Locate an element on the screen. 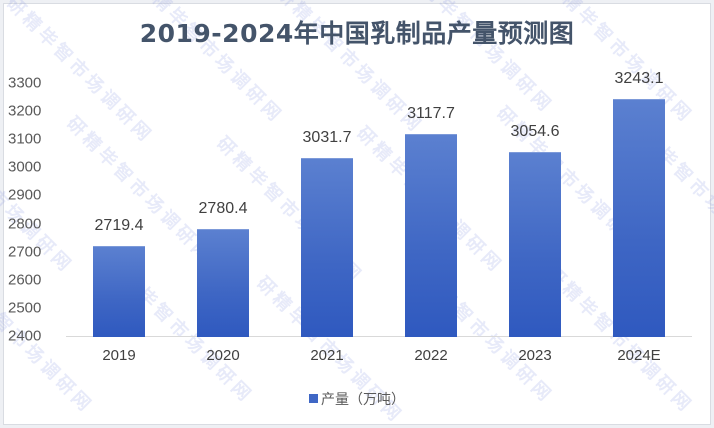 Image resolution: width=714 pixels, height=428 pixels. data-label: 3243.1 is located at coordinates (639, 78).